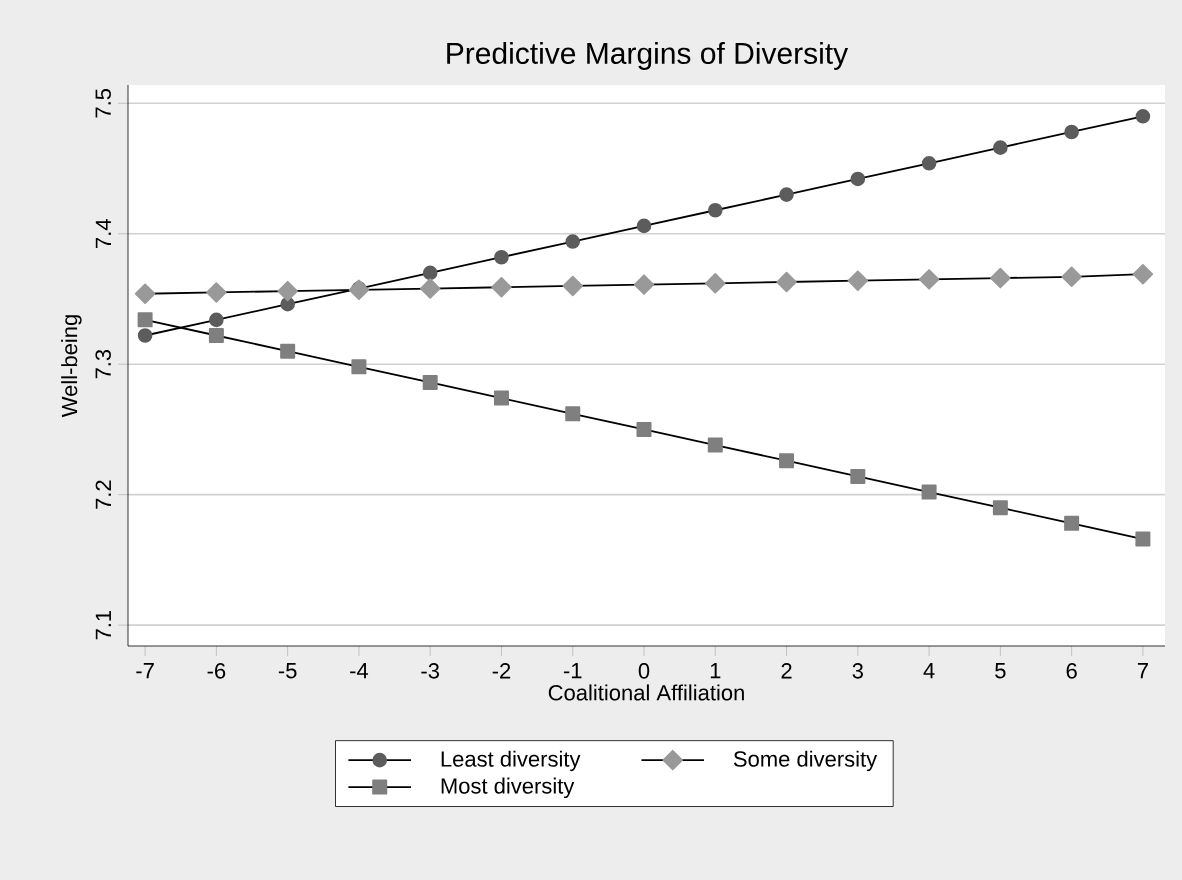 The image size is (1182, 880). Describe the element at coordinates (572, 671) in the screenshot. I see `x-tick-label: -1` at that location.